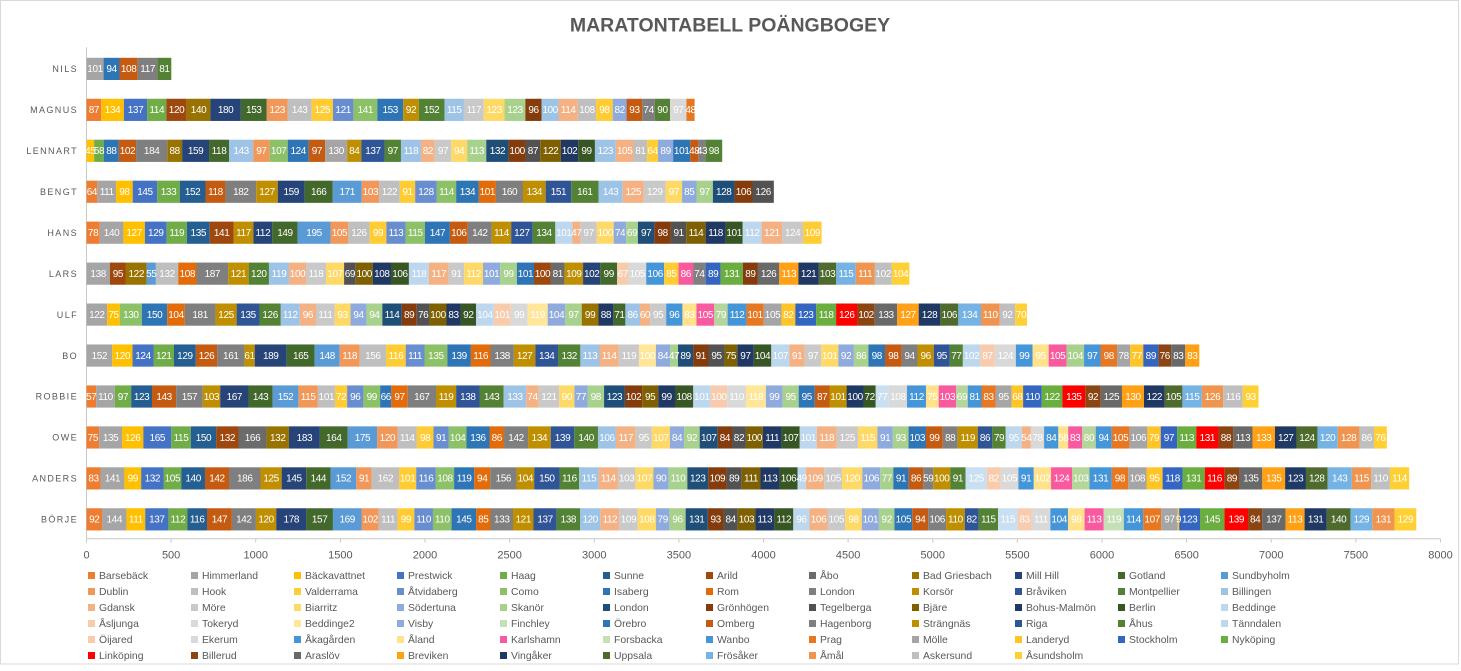  Describe the element at coordinates (1154, 479) in the screenshot. I see `svg-text: 95` at that location.